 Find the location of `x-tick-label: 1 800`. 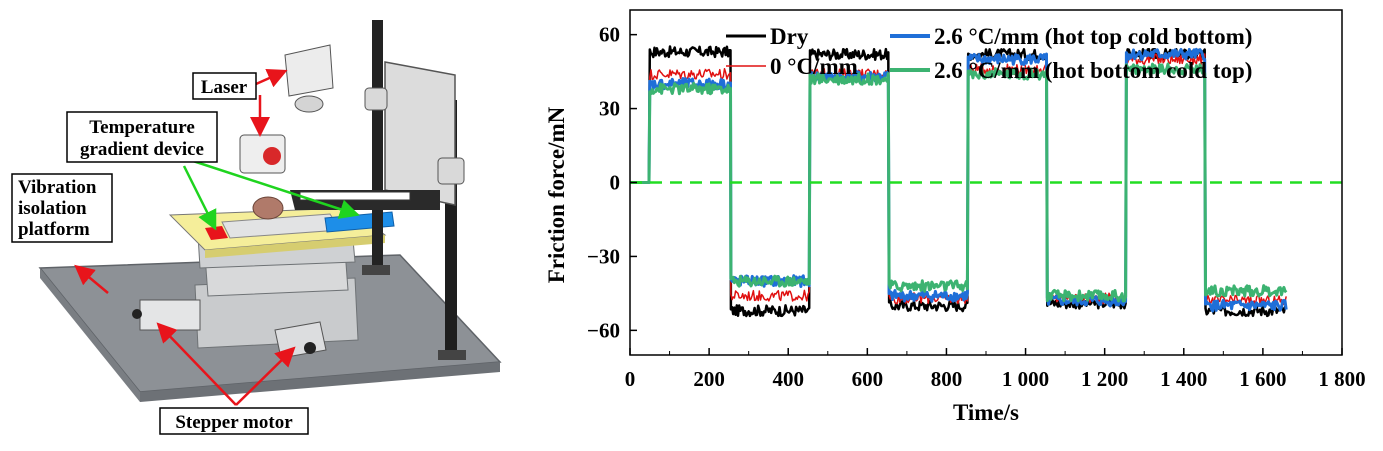

x-tick-label: 1 800 is located at coordinates (1341, 379).